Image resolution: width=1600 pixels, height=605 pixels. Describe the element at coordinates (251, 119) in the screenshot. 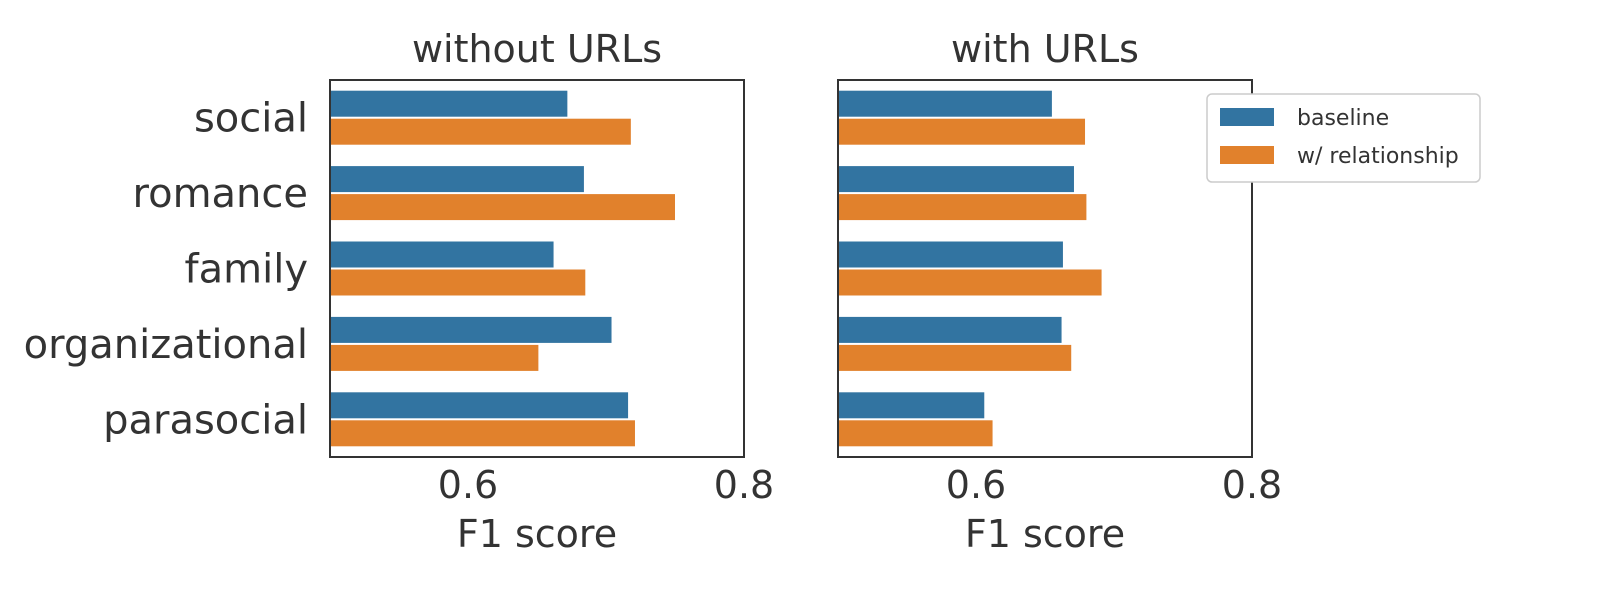

I see `category-label-social: social` at that location.